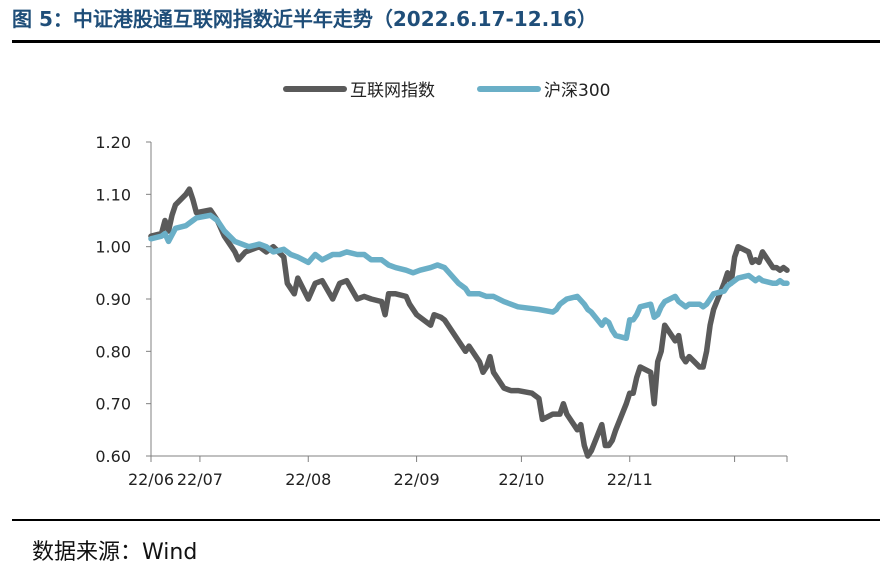 Image resolution: width=886 pixels, height=575 pixels. What do you see at coordinates (446, 91) in the screenshot?
I see `chart-legend: 互联网指数 沪深300` at bounding box center [446, 91].